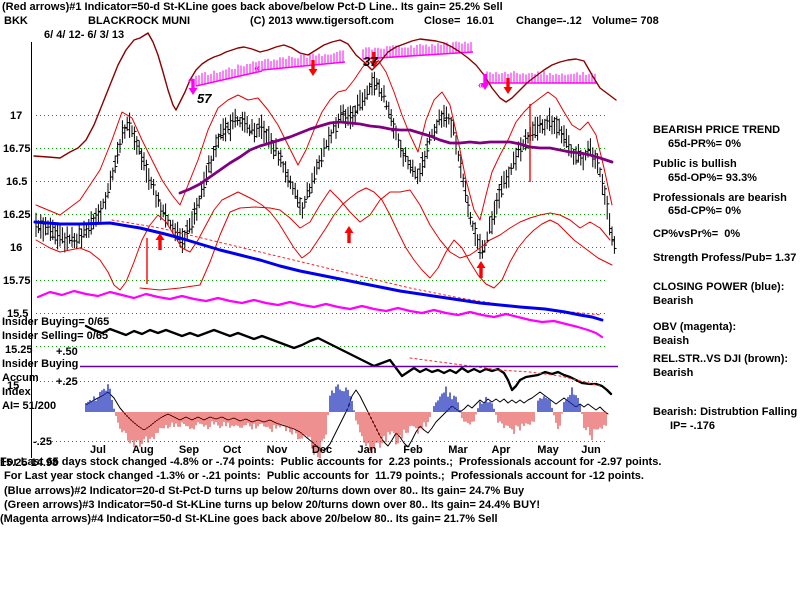 The height and width of the screenshot is (600, 800). Describe the element at coordinates (459, 21) in the screenshot. I see `close-value: Close= 16.01` at that location.